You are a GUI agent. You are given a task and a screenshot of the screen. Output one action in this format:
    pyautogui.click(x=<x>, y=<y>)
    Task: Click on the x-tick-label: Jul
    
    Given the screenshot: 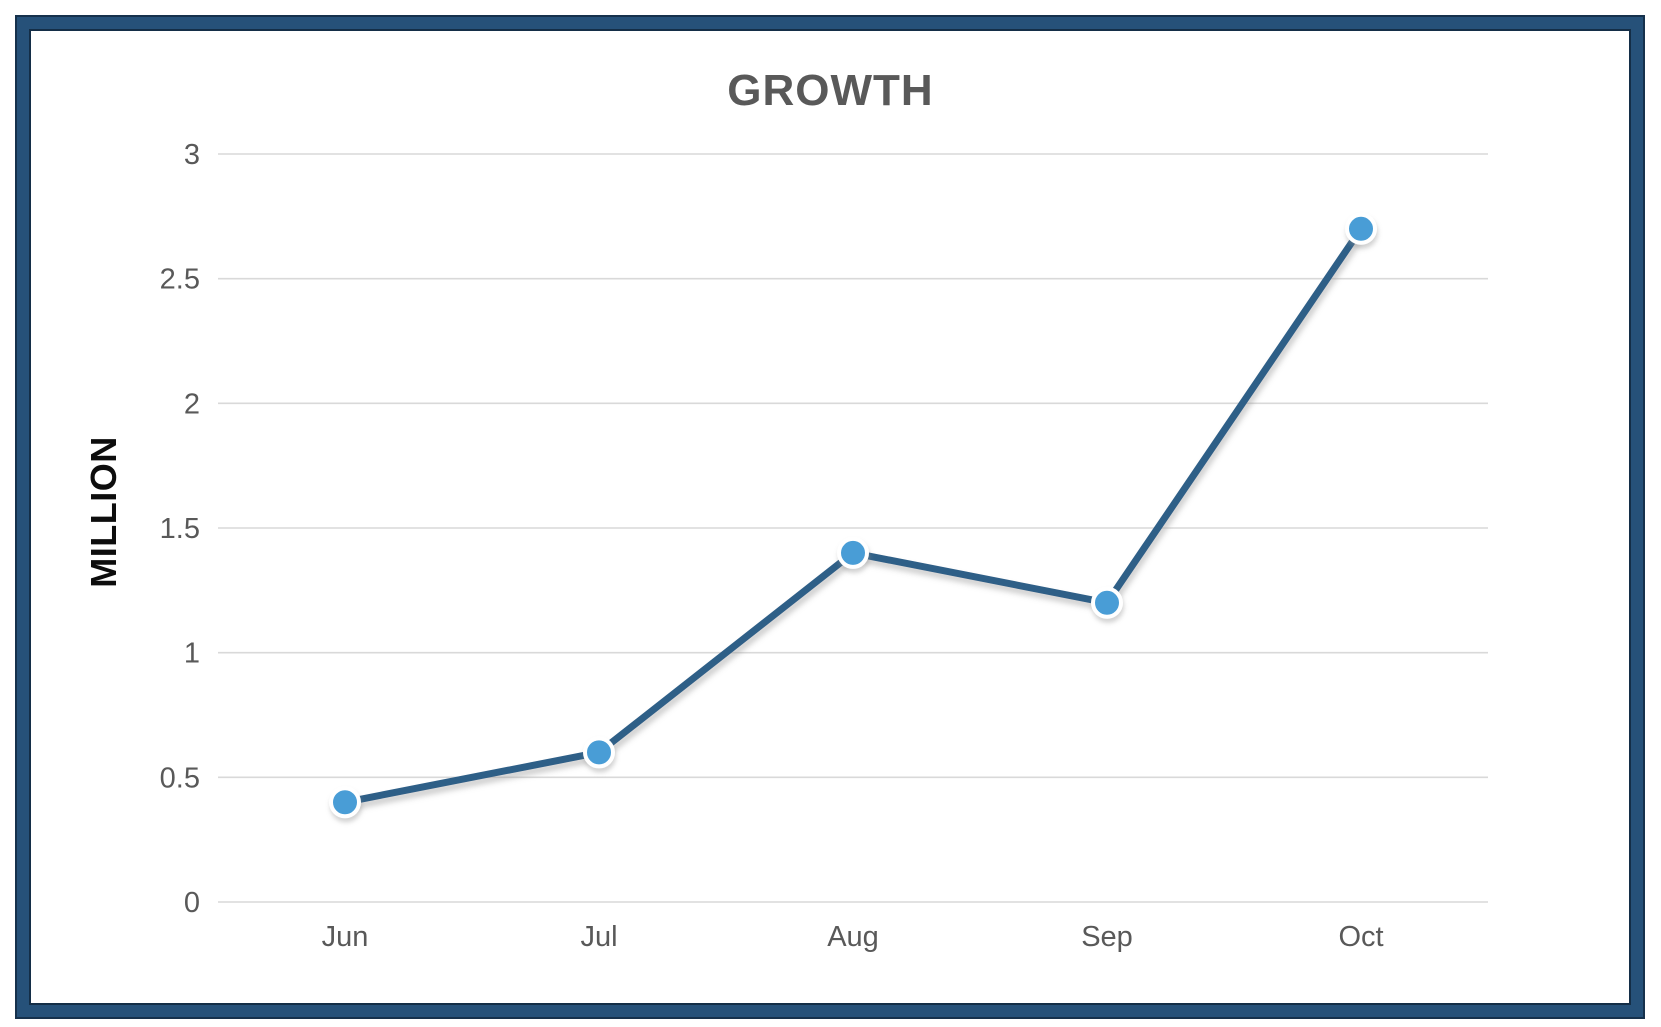 What is the action you would take?
    pyautogui.click(x=598, y=937)
    